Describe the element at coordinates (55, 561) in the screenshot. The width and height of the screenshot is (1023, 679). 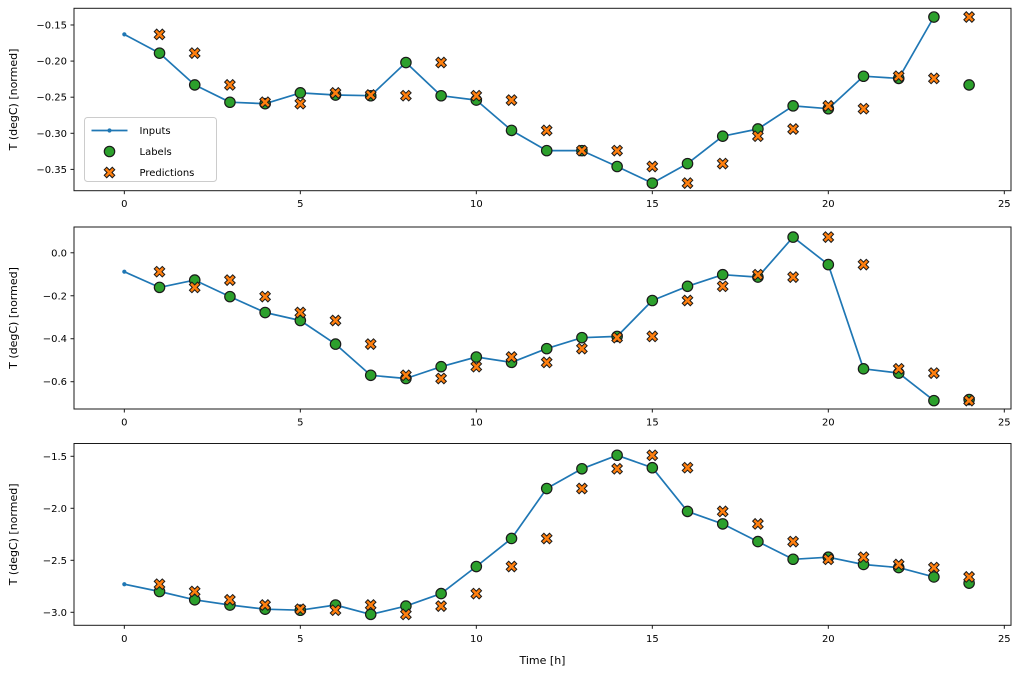
I see `y-tick-label: −2.5` at that location.